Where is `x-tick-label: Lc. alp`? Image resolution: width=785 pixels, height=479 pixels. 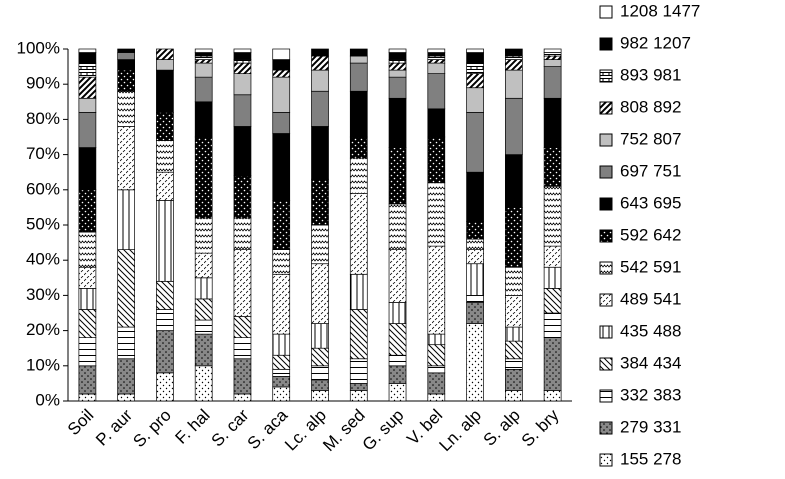
x-tick-label: Lc. alp is located at coordinates (305, 430).